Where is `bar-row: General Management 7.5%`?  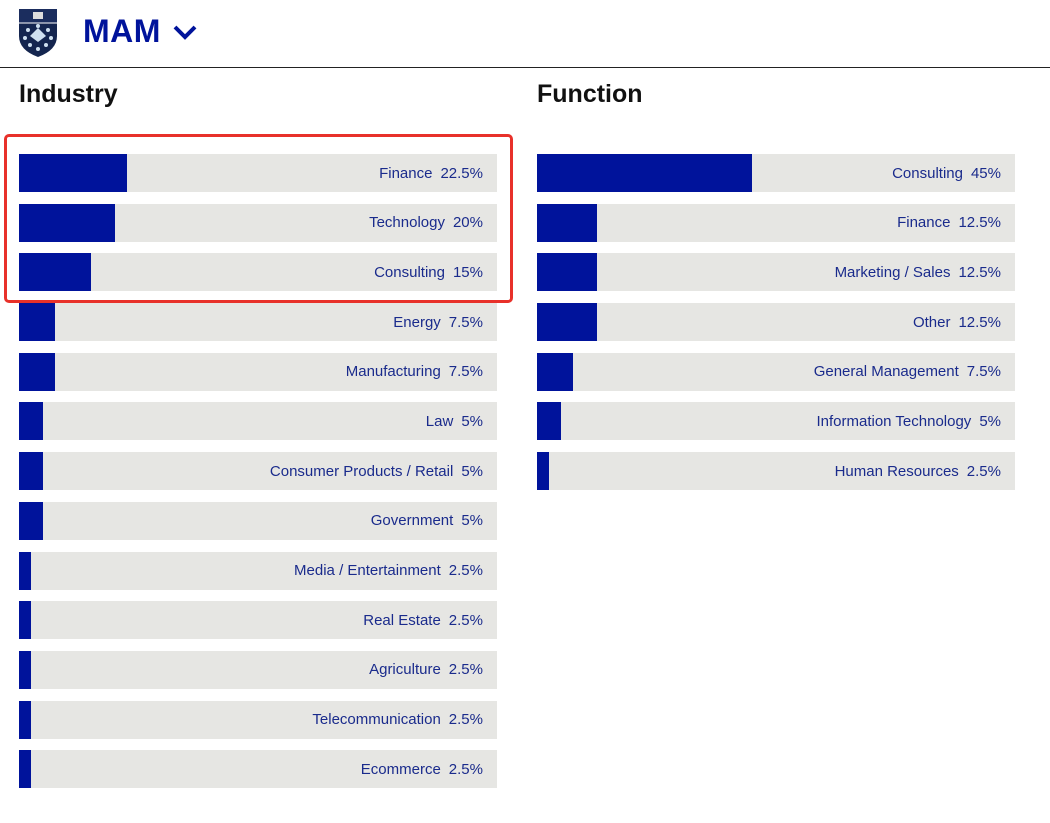 bar-row: General Management 7.5% is located at coordinates (776, 371).